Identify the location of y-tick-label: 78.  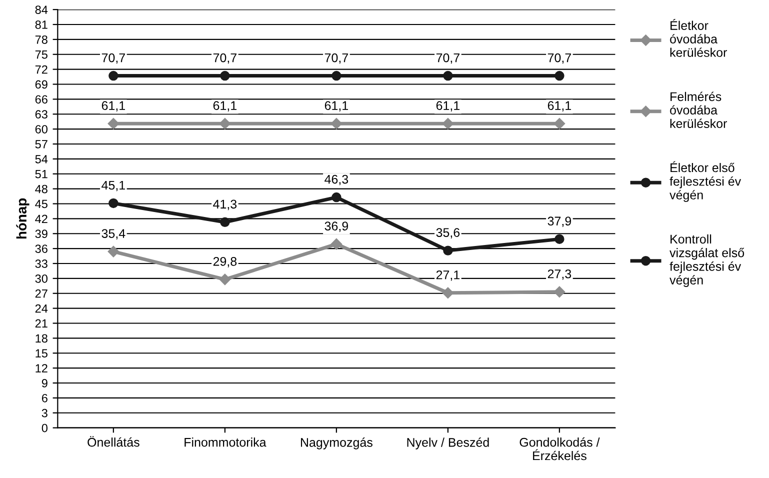
(41, 39).